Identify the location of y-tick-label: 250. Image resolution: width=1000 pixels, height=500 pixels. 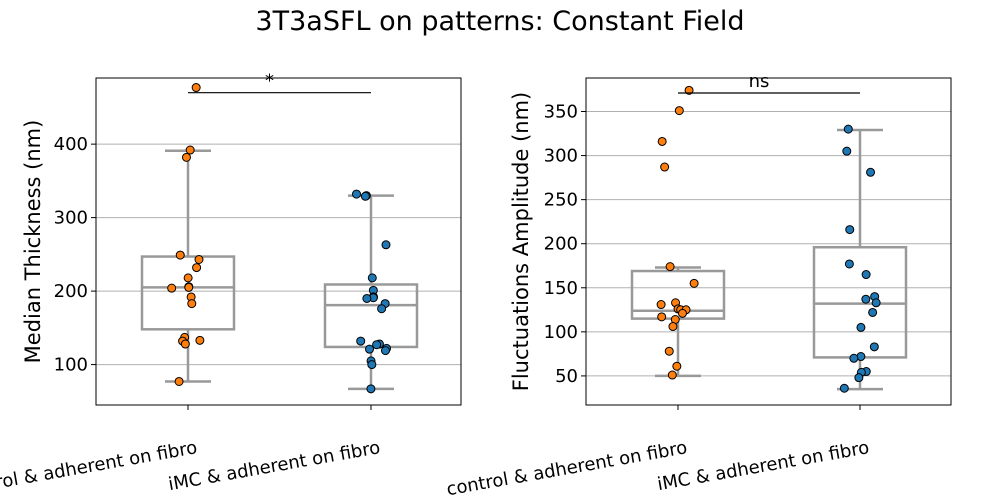
(561, 200).